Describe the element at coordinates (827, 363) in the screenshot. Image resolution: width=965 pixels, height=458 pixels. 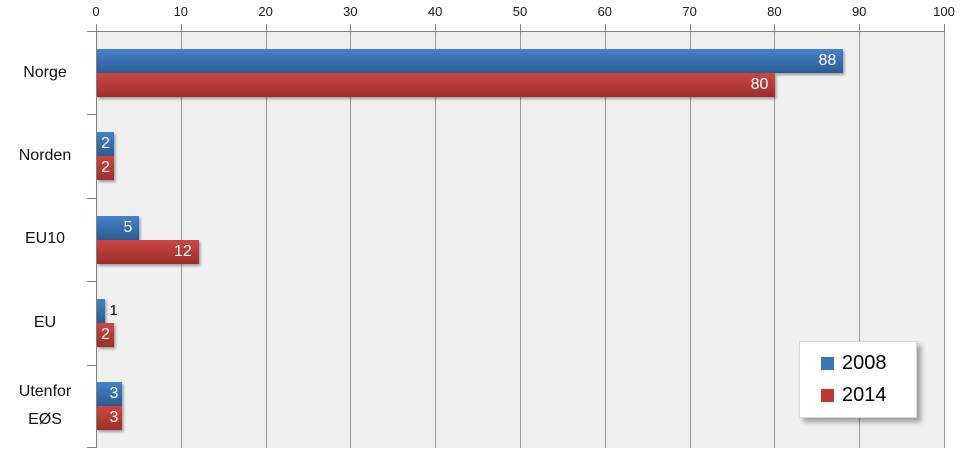
I see `legend-swatch-2008` at that location.